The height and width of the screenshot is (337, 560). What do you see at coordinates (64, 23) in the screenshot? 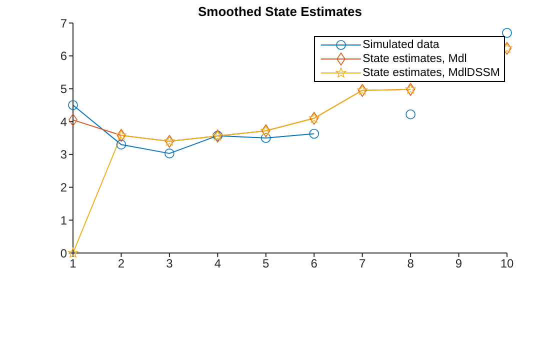
I see `y-tick-label: 7` at bounding box center [64, 23].